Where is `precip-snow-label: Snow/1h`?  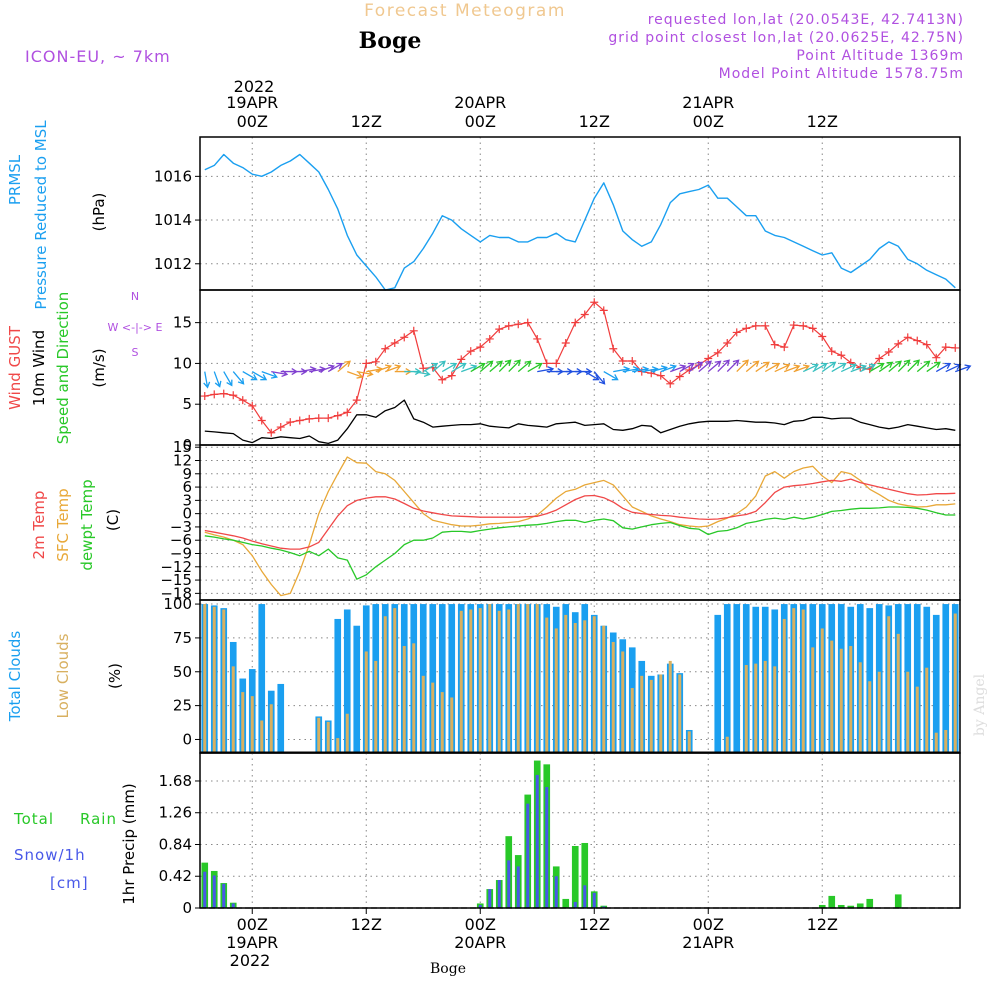
precip-snow-label: Snow/1h is located at coordinates (50, 855).